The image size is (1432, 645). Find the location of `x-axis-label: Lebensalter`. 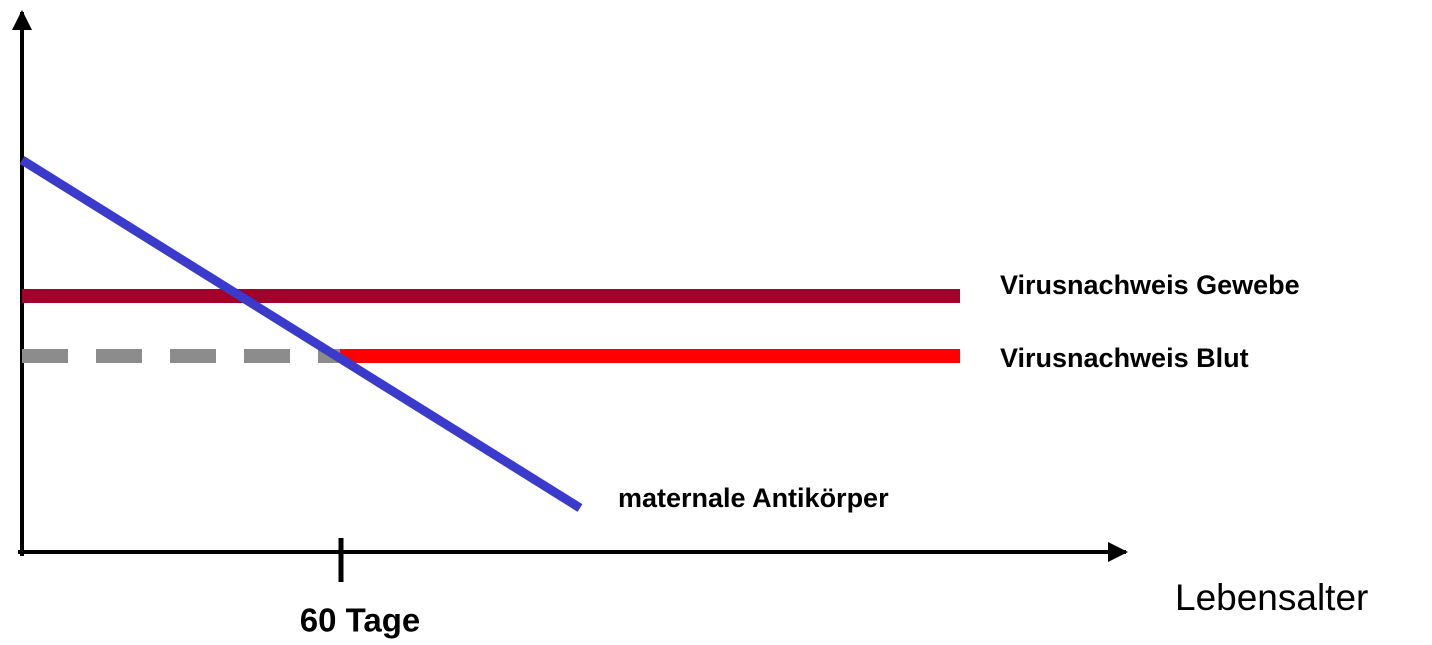

x-axis-label: Lebensalter is located at coordinates (1271, 597).